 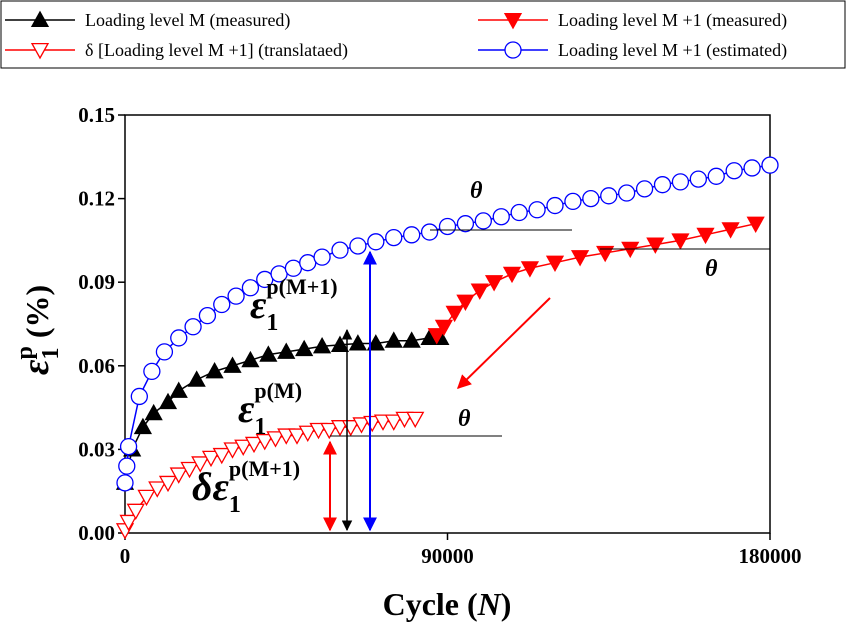 What do you see at coordinates (38, 330) in the screenshot?
I see `y-axis-label: ε1p (%)` at bounding box center [38, 330].